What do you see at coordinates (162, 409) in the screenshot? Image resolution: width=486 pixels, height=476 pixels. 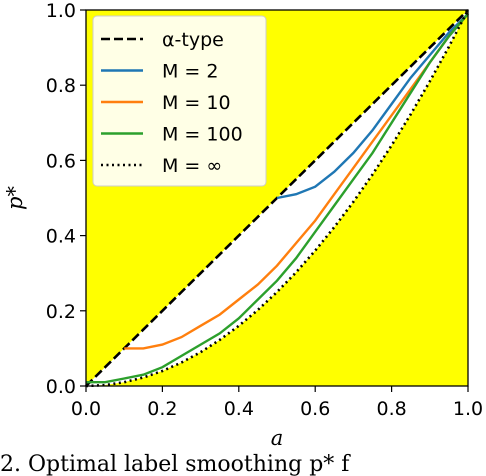 I see `x-tick-label: 0.2` at bounding box center [162, 409].